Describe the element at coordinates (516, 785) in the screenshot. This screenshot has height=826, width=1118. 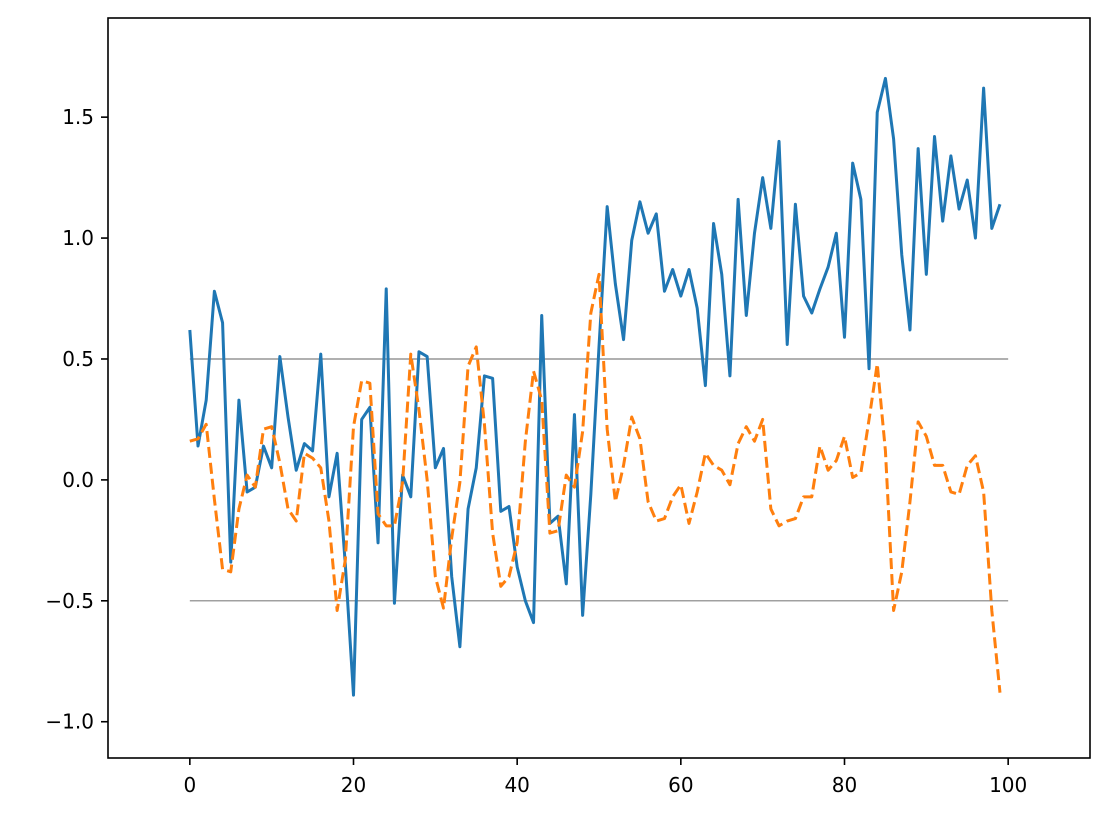
I see `x-tick-label: 40` at that location.